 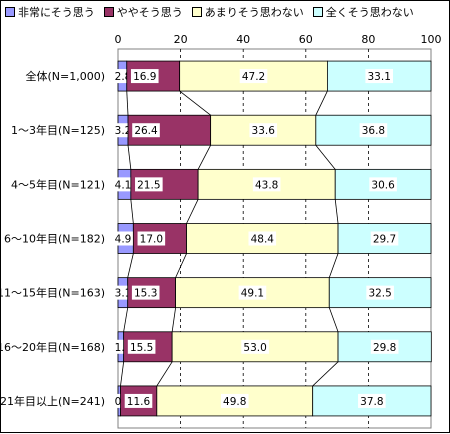 I want to click on x-tick-label: 40, so click(x=243, y=39).